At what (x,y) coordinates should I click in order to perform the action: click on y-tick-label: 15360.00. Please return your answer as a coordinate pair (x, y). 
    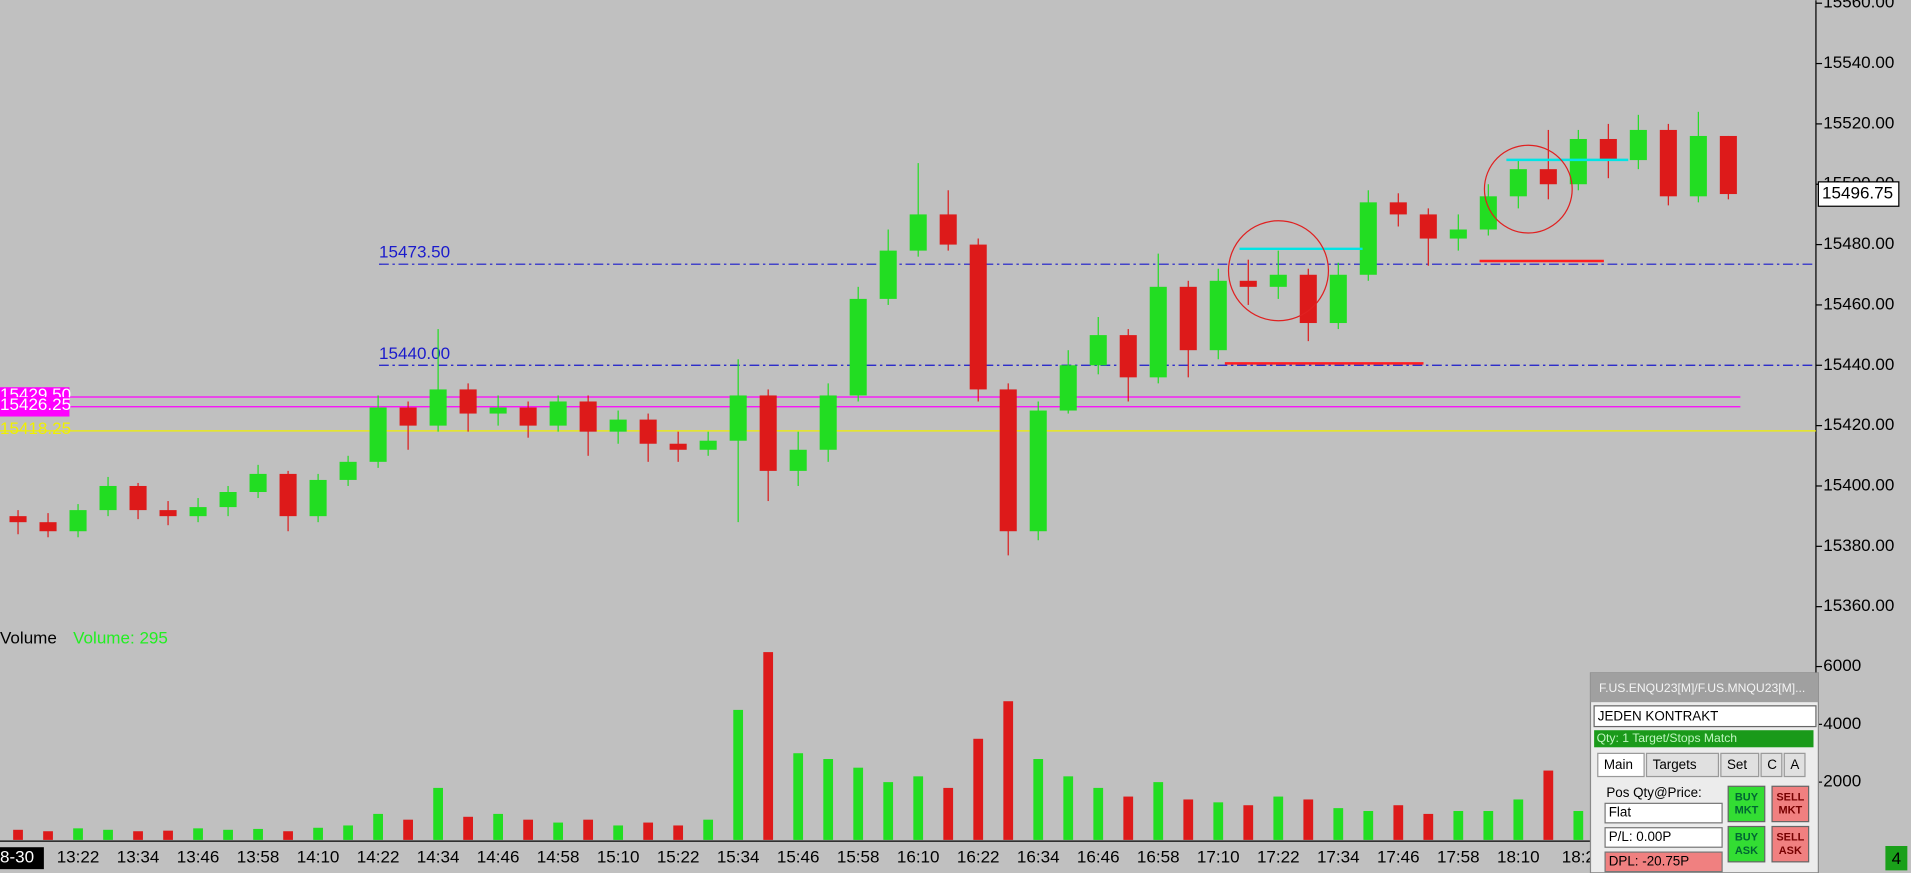
    Looking at the image, I should click on (1858, 605).